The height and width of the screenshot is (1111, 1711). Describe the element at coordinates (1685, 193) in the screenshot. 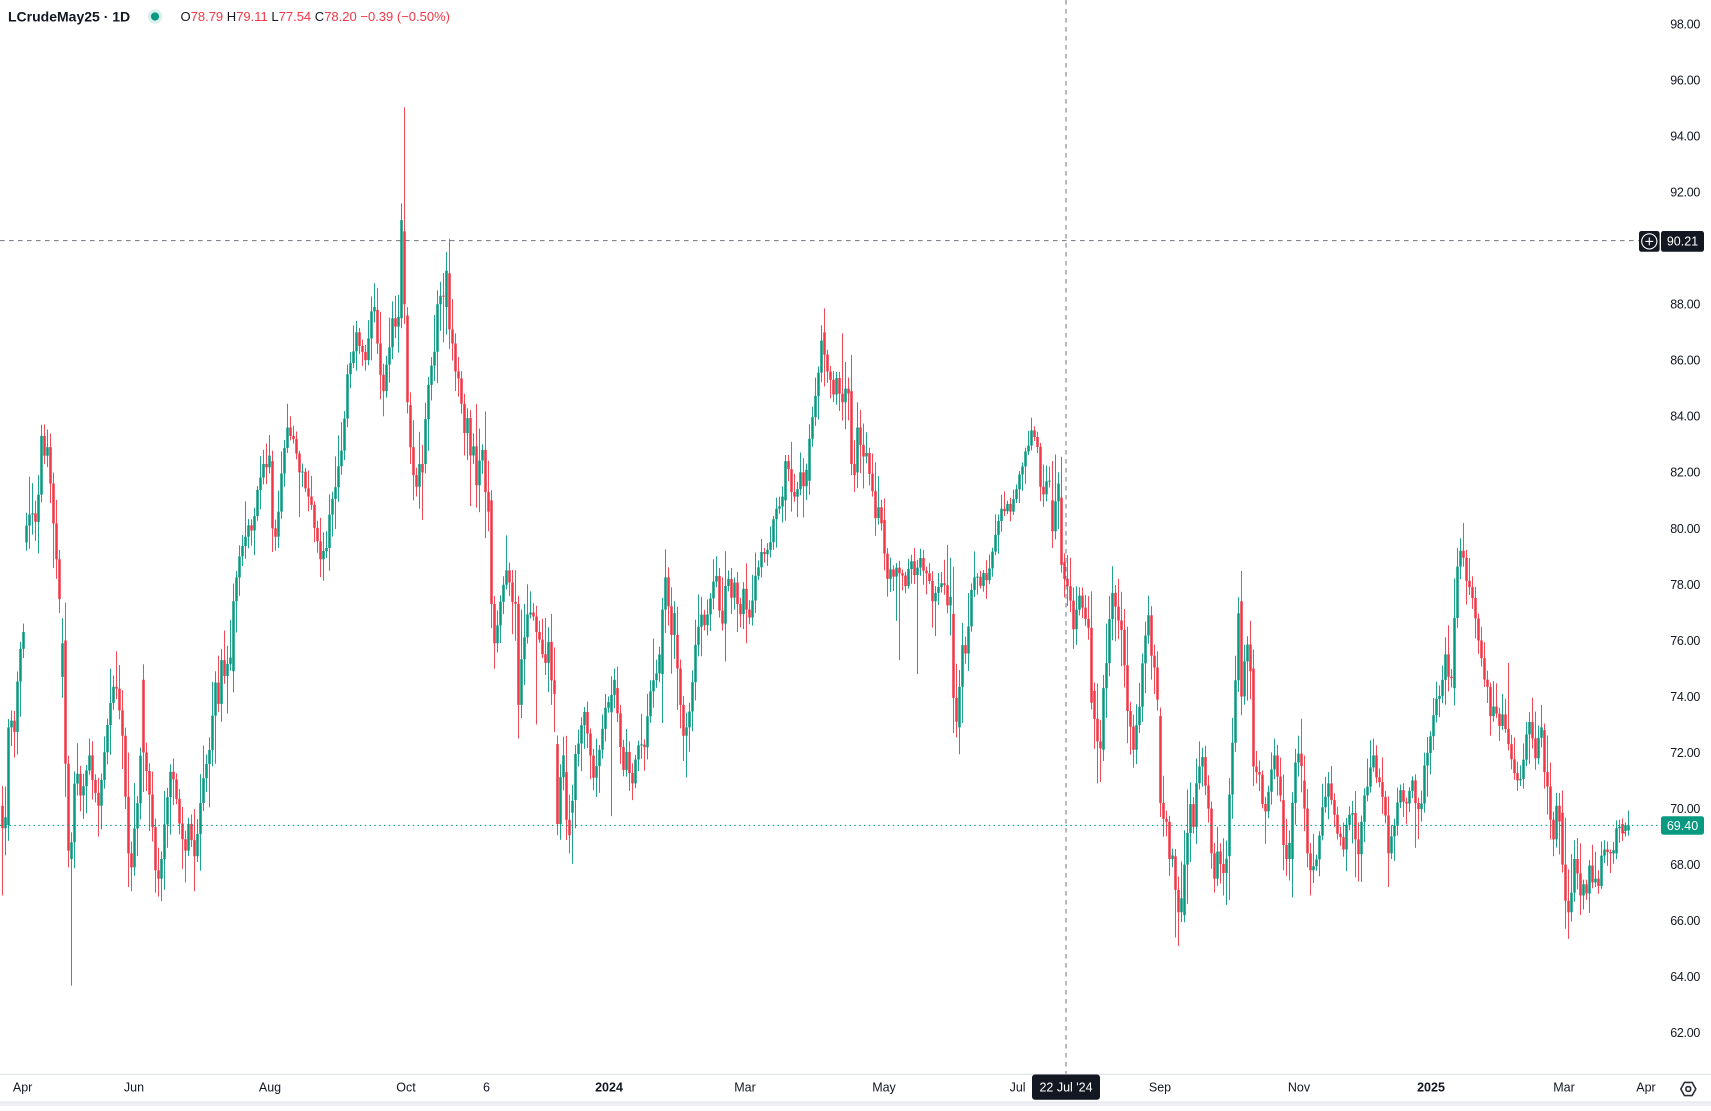

I see `svg-text: 92.00` at that location.